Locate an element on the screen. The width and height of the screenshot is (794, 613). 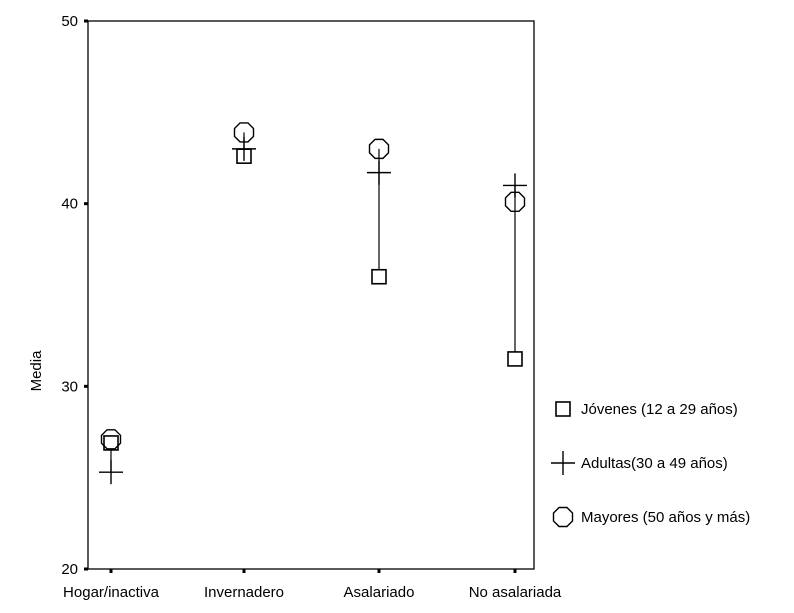
y-tick-label-50: 50 is located at coordinates (69, 21).